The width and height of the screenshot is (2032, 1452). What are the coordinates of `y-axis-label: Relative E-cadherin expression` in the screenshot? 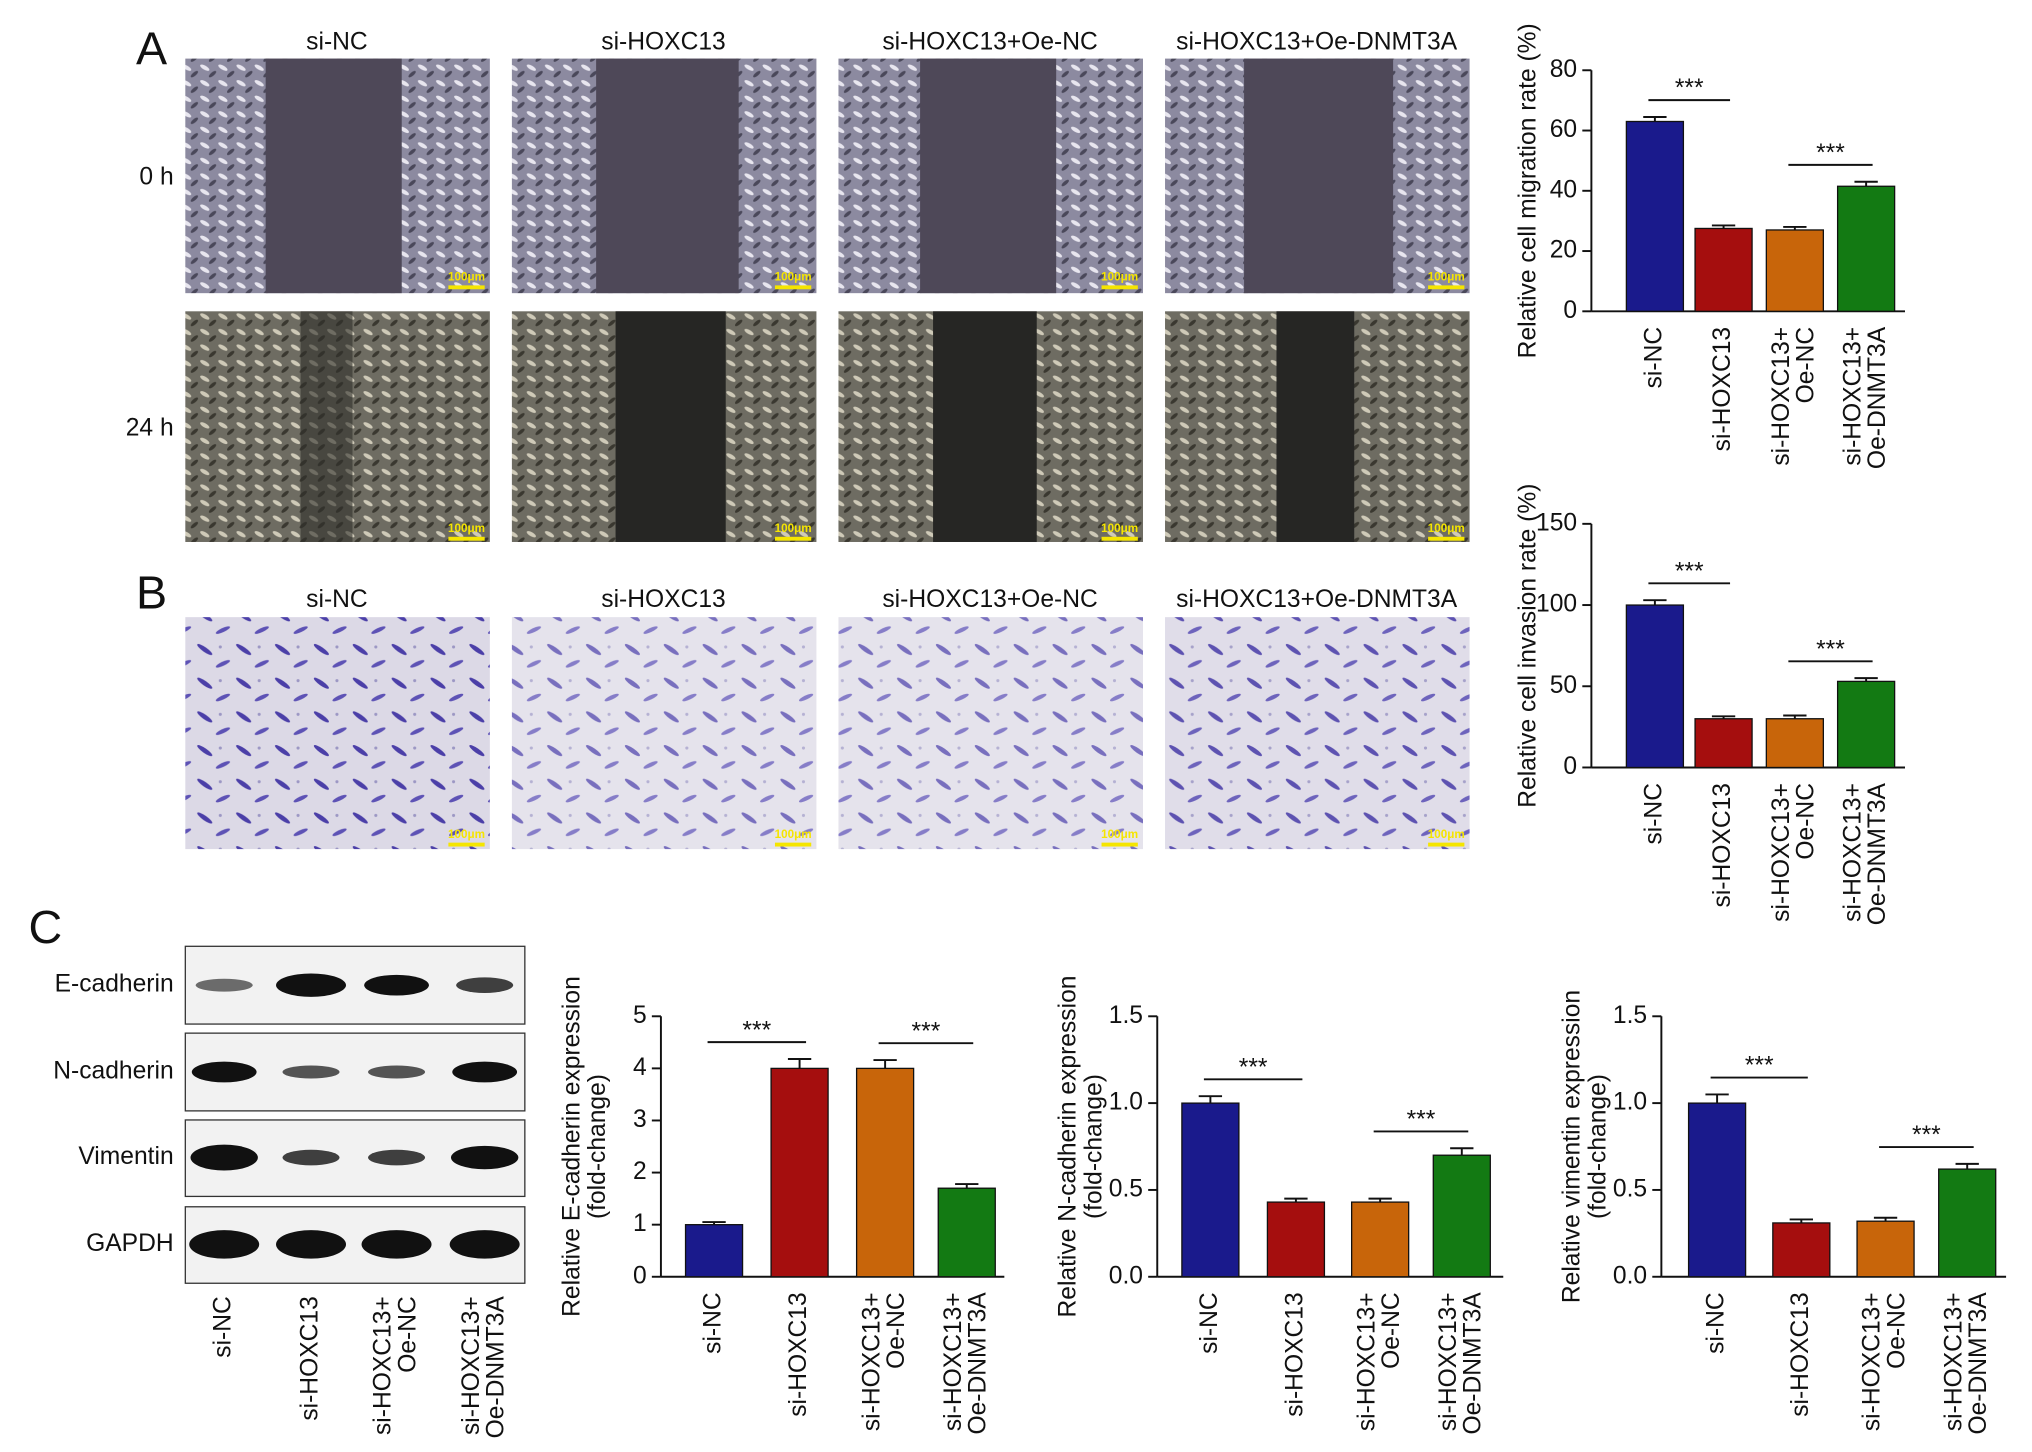 It's located at (571, 1146).